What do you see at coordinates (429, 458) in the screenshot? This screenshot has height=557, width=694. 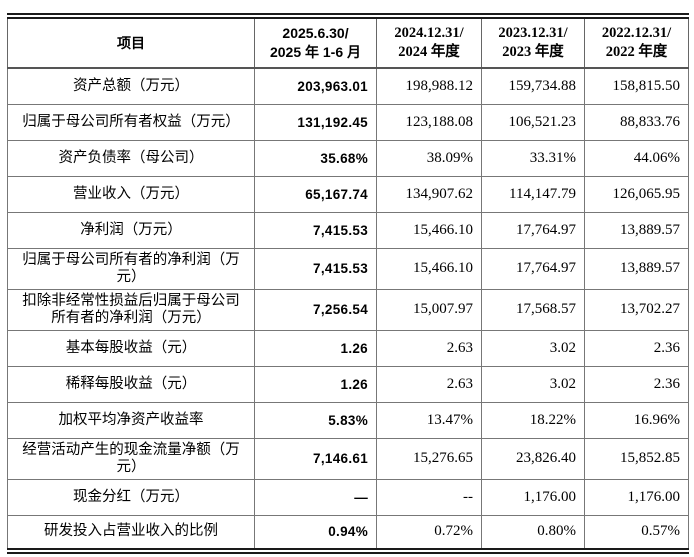 I see `value-cell: 15,276.65` at bounding box center [429, 458].